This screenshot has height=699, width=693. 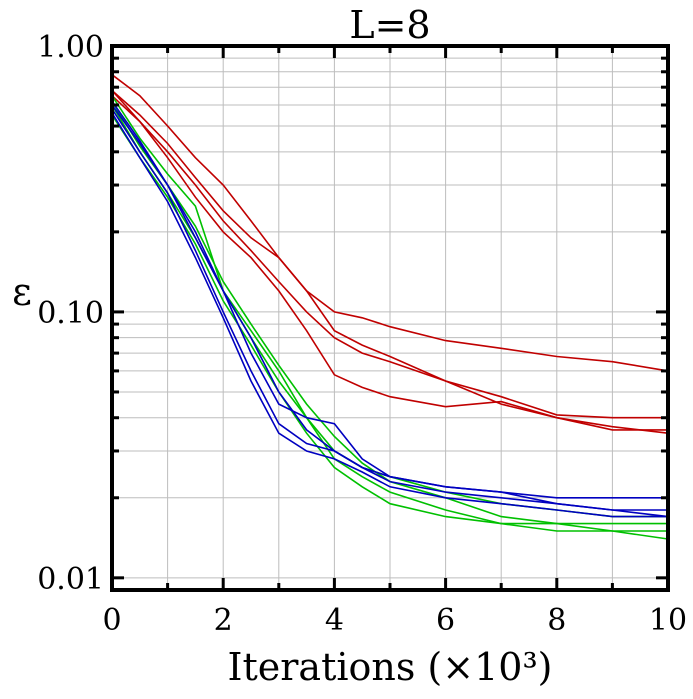 What do you see at coordinates (223, 620) in the screenshot?
I see `x-tick-label: 2` at bounding box center [223, 620].